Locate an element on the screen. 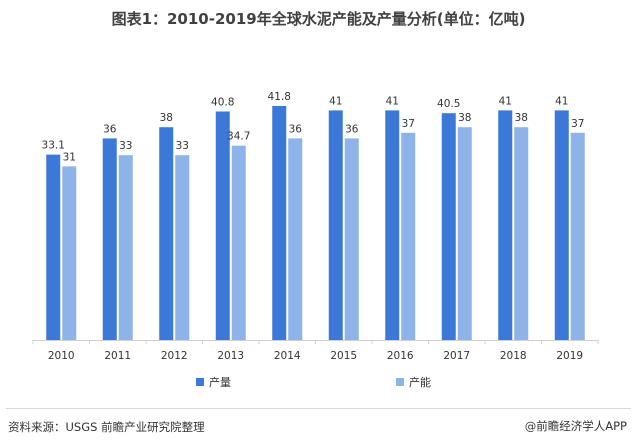 This screenshot has width=637, height=448. data-label-output-2015: 41 is located at coordinates (335, 101).